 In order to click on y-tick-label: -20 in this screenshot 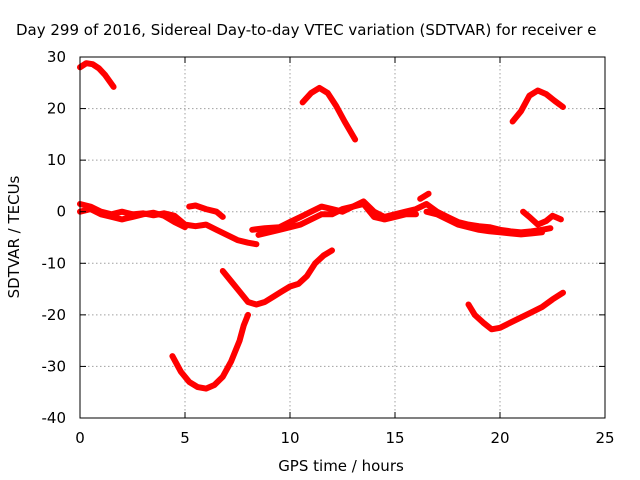, I will do `click(54, 315)`.